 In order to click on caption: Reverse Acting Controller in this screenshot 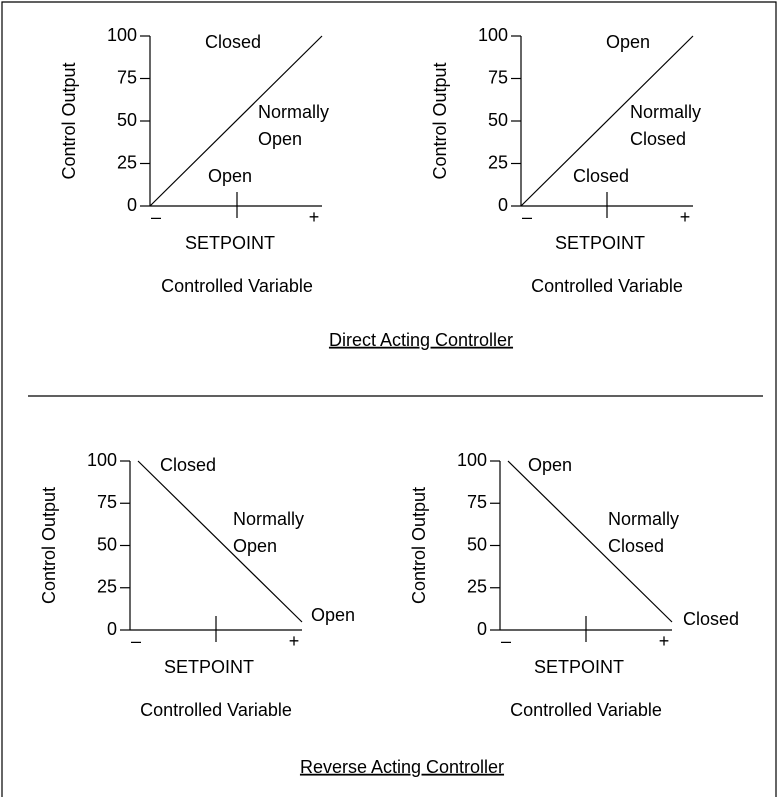, I will do `click(402, 767)`.